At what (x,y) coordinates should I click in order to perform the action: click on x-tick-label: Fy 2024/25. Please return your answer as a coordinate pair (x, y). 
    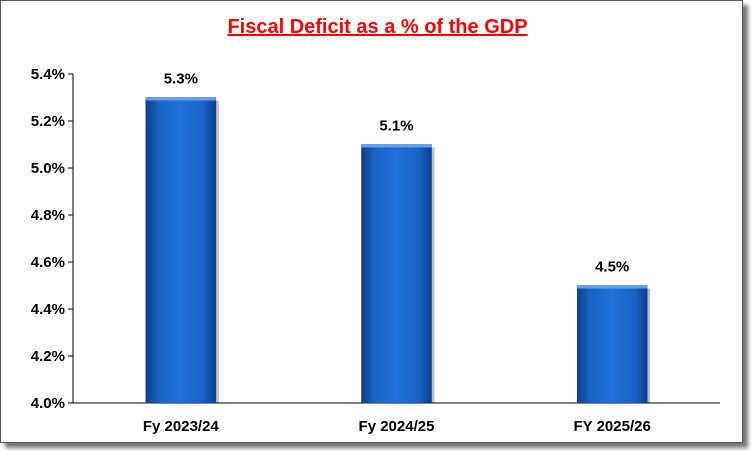
    Looking at the image, I should click on (397, 426).